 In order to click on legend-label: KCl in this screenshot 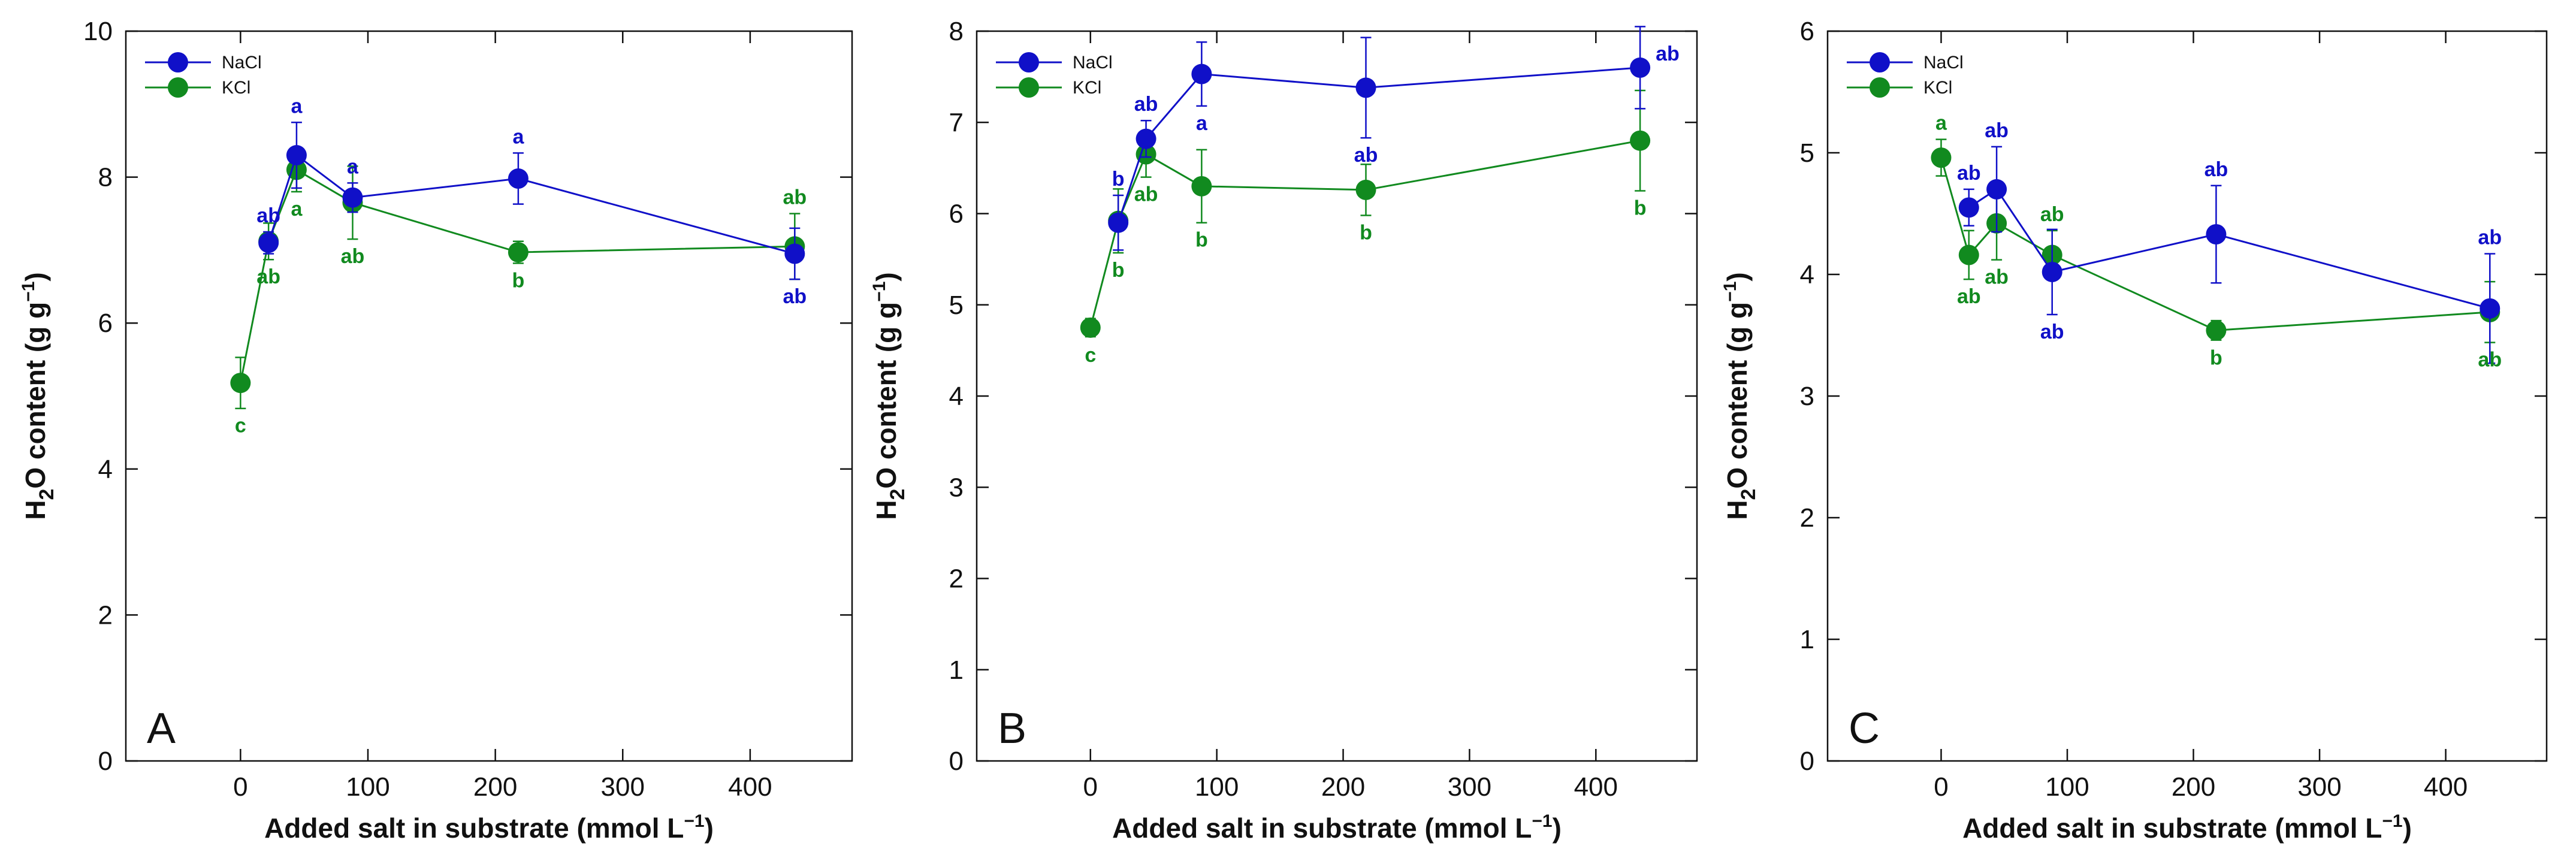, I will do `click(1087, 88)`.